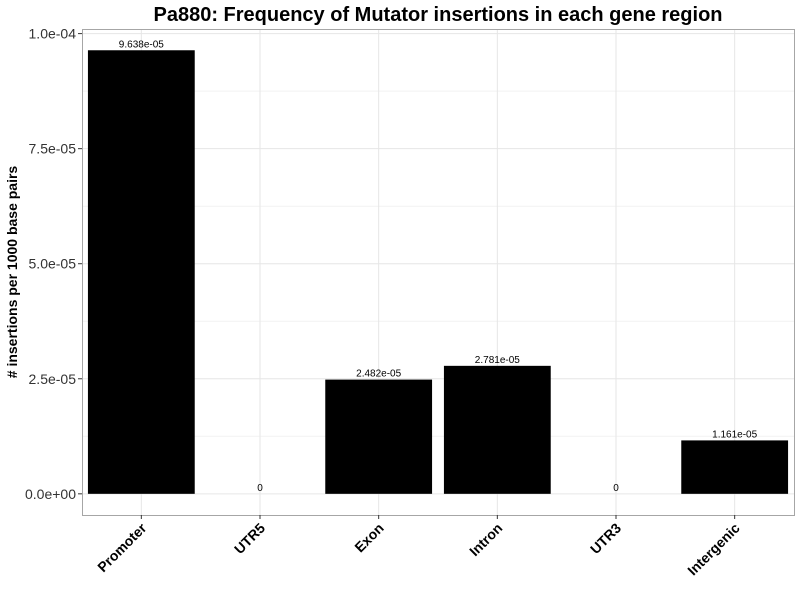 Image resolution: width=800 pixels, height=600 pixels. Describe the element at coordinates (50, 494) in the screenshot. I see `y-tick-label: 0.0e+00` at that location.